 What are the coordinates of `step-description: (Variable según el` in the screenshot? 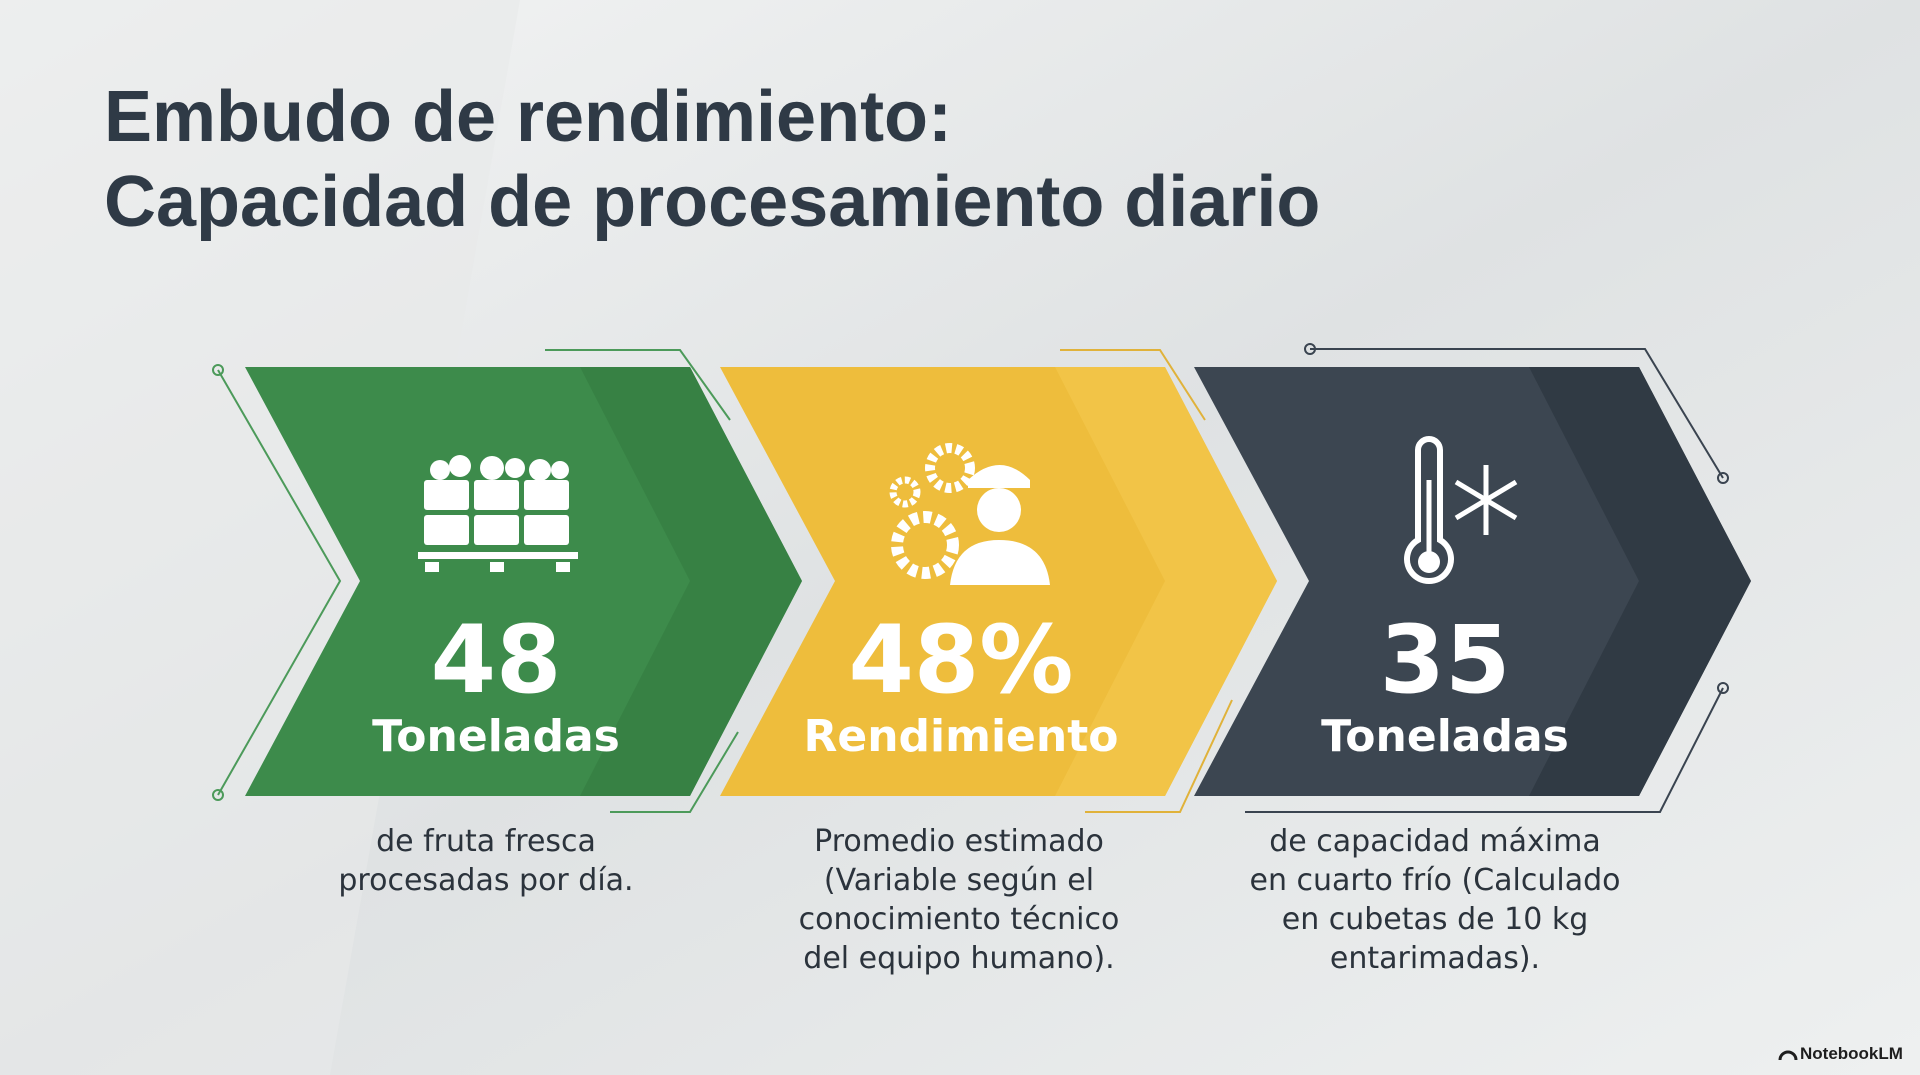 It's located at (959, 880).